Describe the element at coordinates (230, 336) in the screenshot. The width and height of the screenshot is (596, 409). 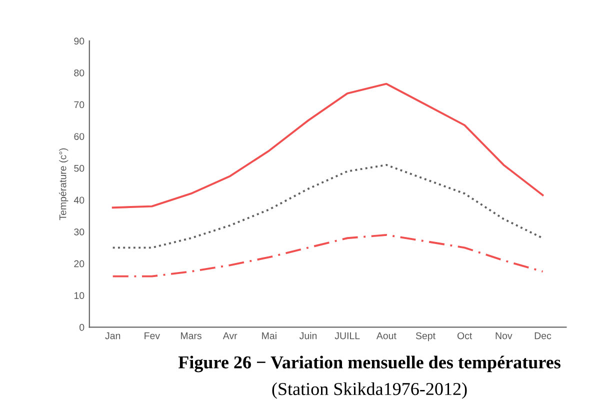
I see `x-tick-label: Avr` at that location.